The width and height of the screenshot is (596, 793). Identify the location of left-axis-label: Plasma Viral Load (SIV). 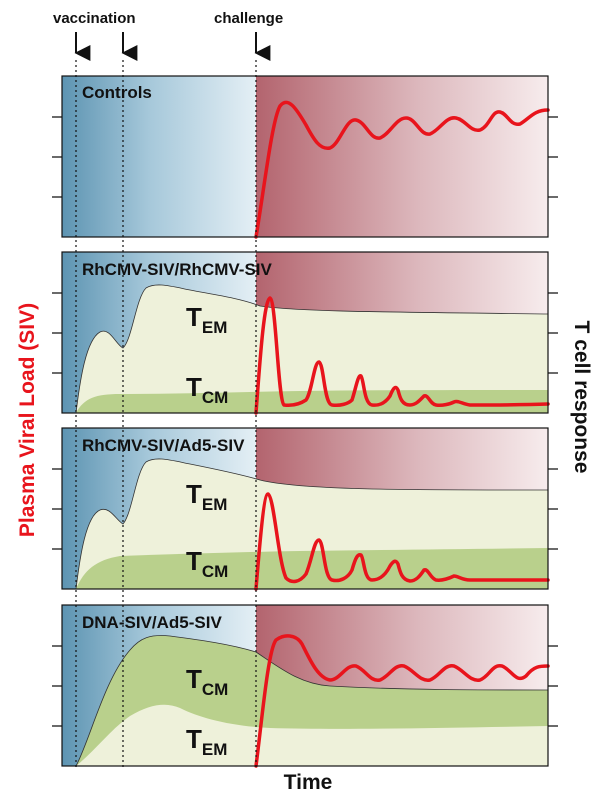
(27, 420).